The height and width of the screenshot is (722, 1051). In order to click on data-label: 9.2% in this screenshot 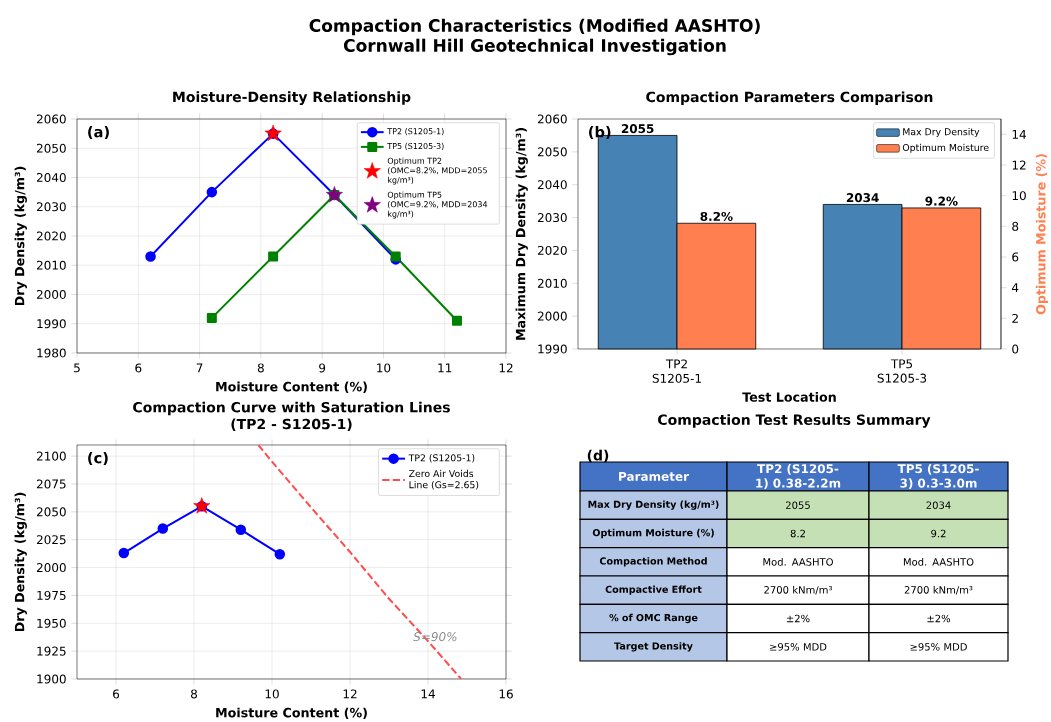, I will do `click(941, 201)`.